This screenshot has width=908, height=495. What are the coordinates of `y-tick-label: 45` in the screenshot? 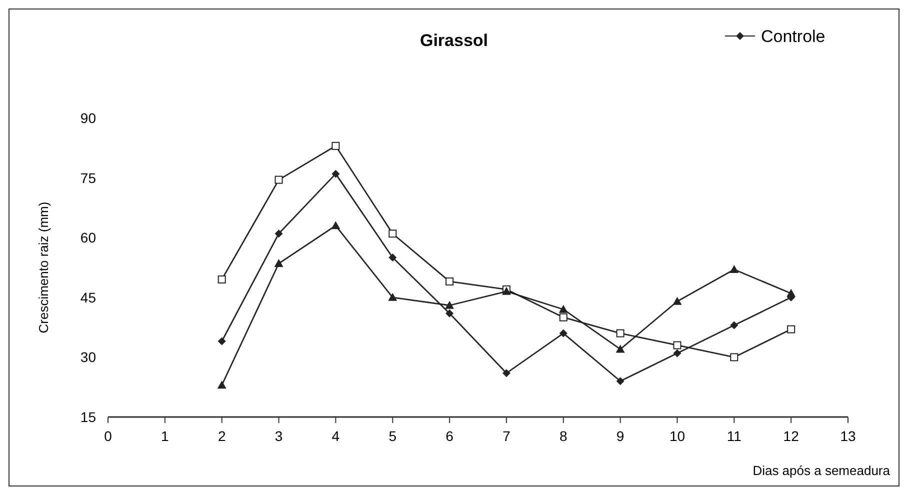 It's located at (88, 297).